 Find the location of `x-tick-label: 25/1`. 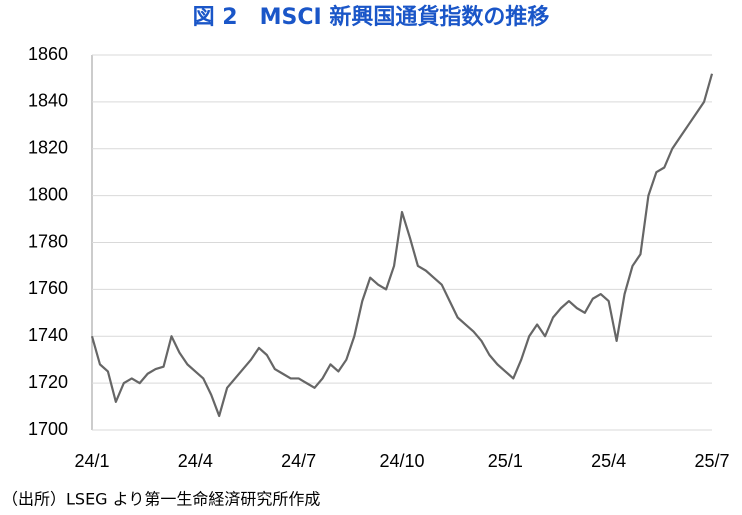

x-tick-label: 25/1 is located at coordinates (505, 461).